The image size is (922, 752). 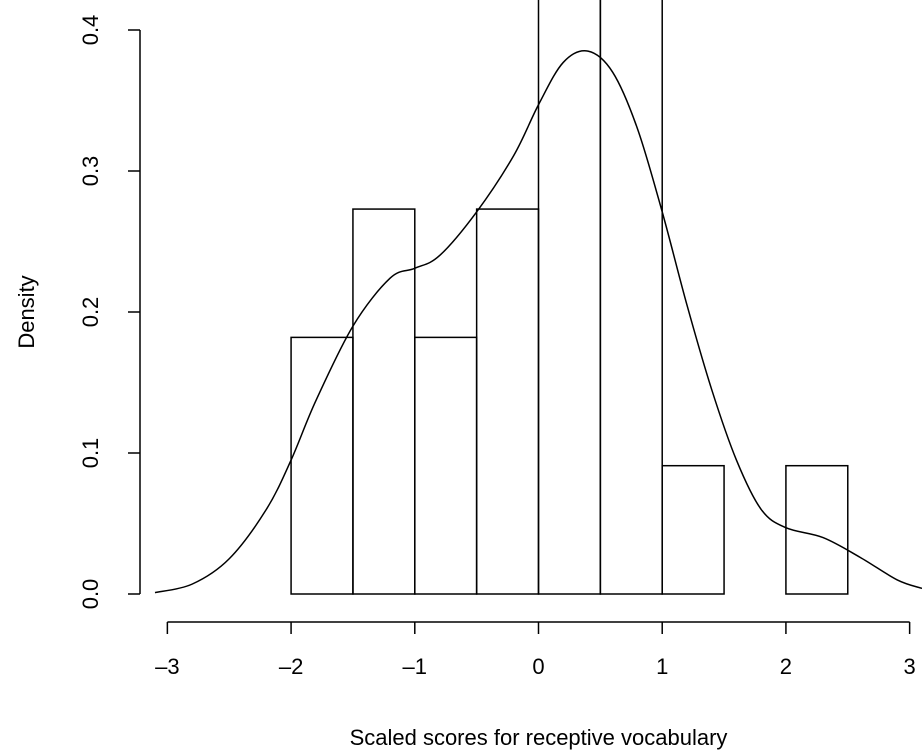 I want to click on x-tick-label: 2, so click(x=786, y=666).